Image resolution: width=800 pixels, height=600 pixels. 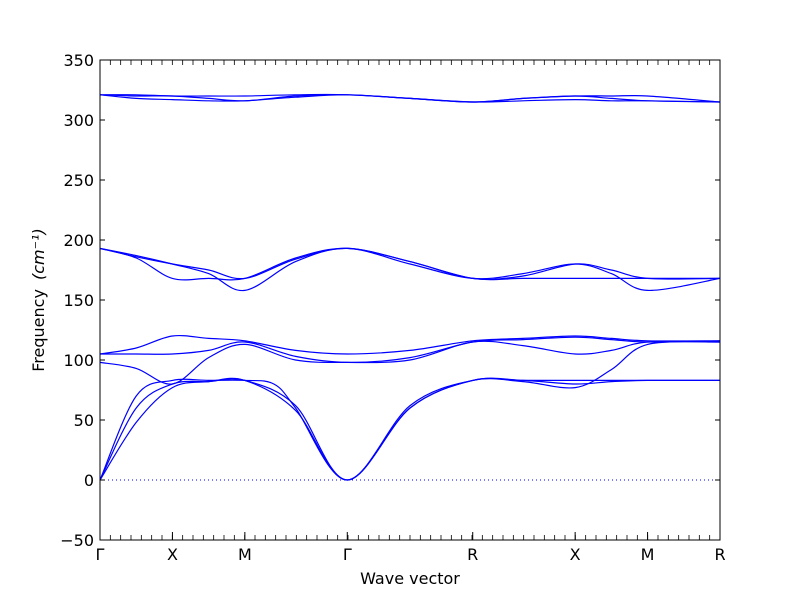 I want to click on y-axis-unit: (cm⁻¹), so click(x=38, y=254).